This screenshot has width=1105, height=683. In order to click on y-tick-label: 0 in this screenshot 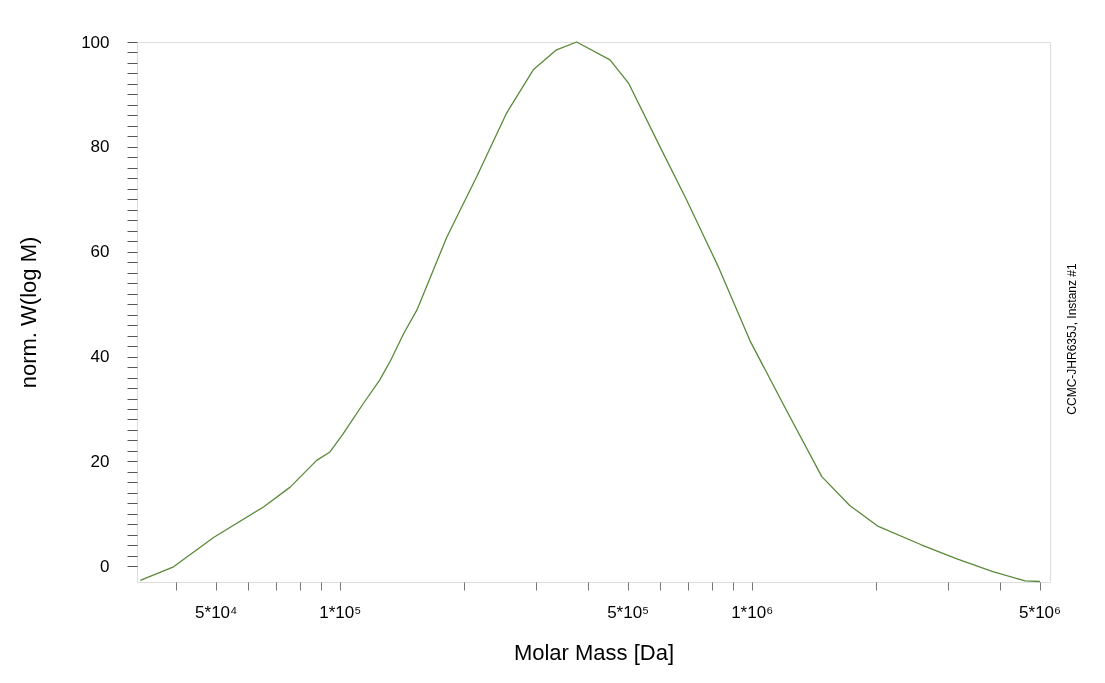, I will do `click(105, 566)`.